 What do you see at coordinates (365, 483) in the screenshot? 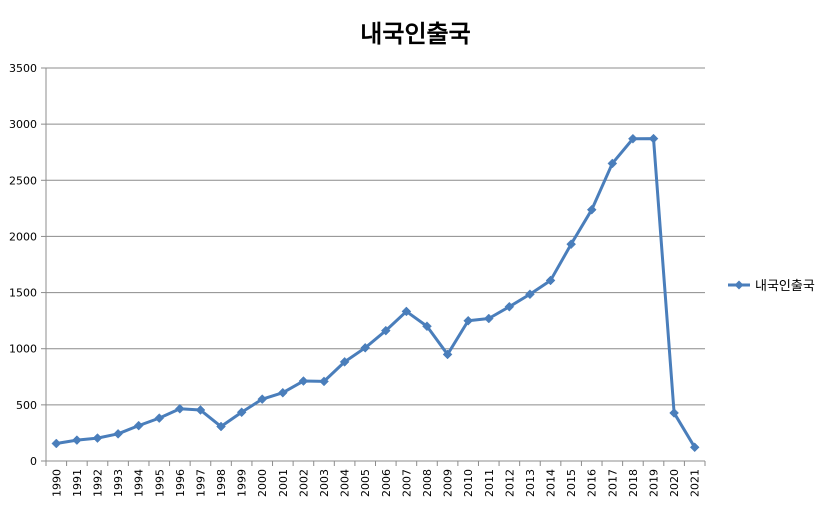
I see `x-tick-label: 2005` at bounding box center [365, 483].